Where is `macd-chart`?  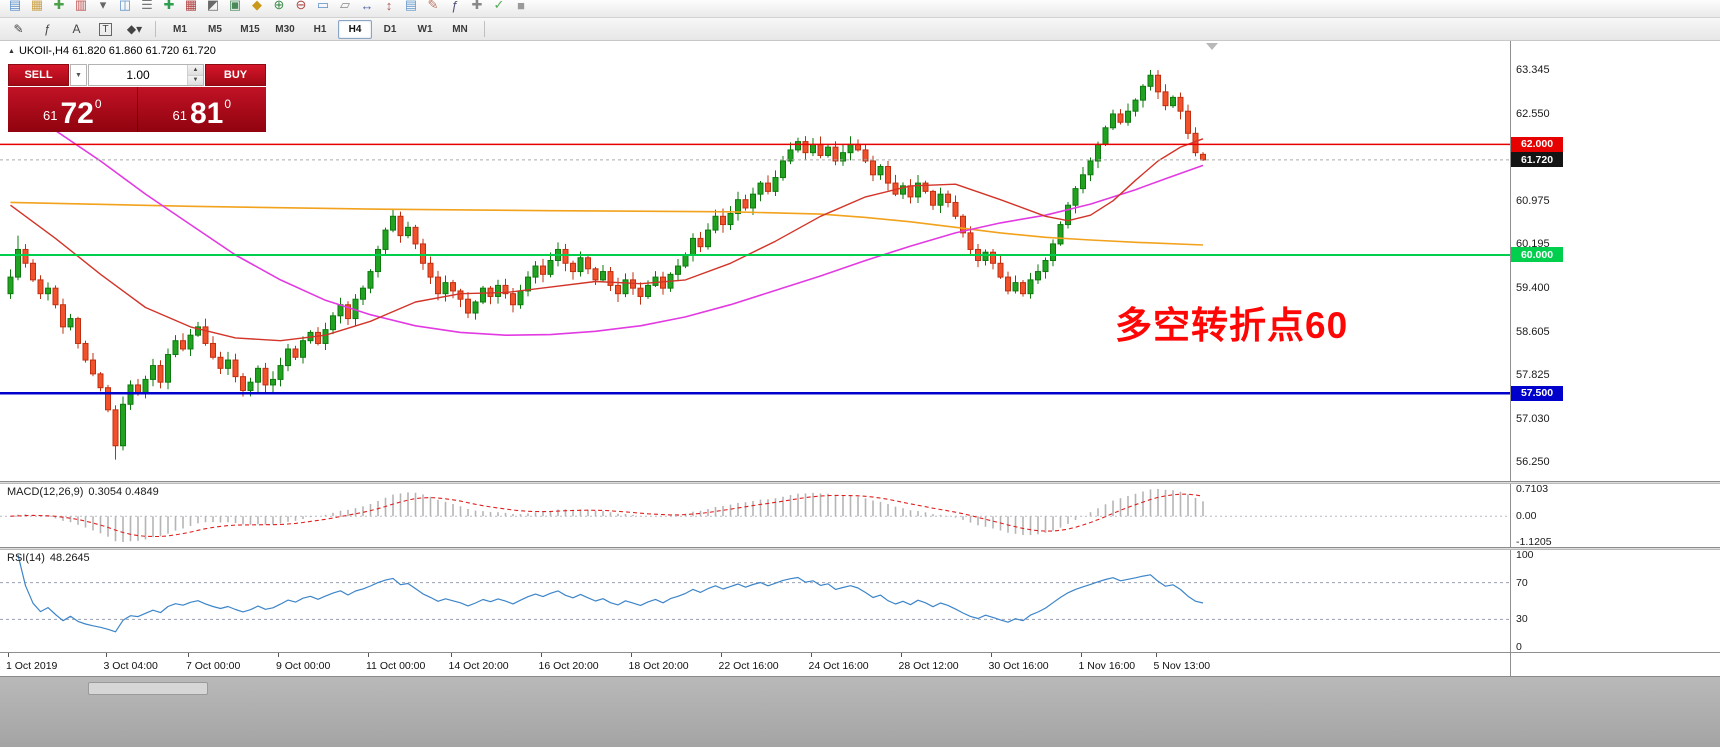 macd-chart is located at coordinates (755, 515).